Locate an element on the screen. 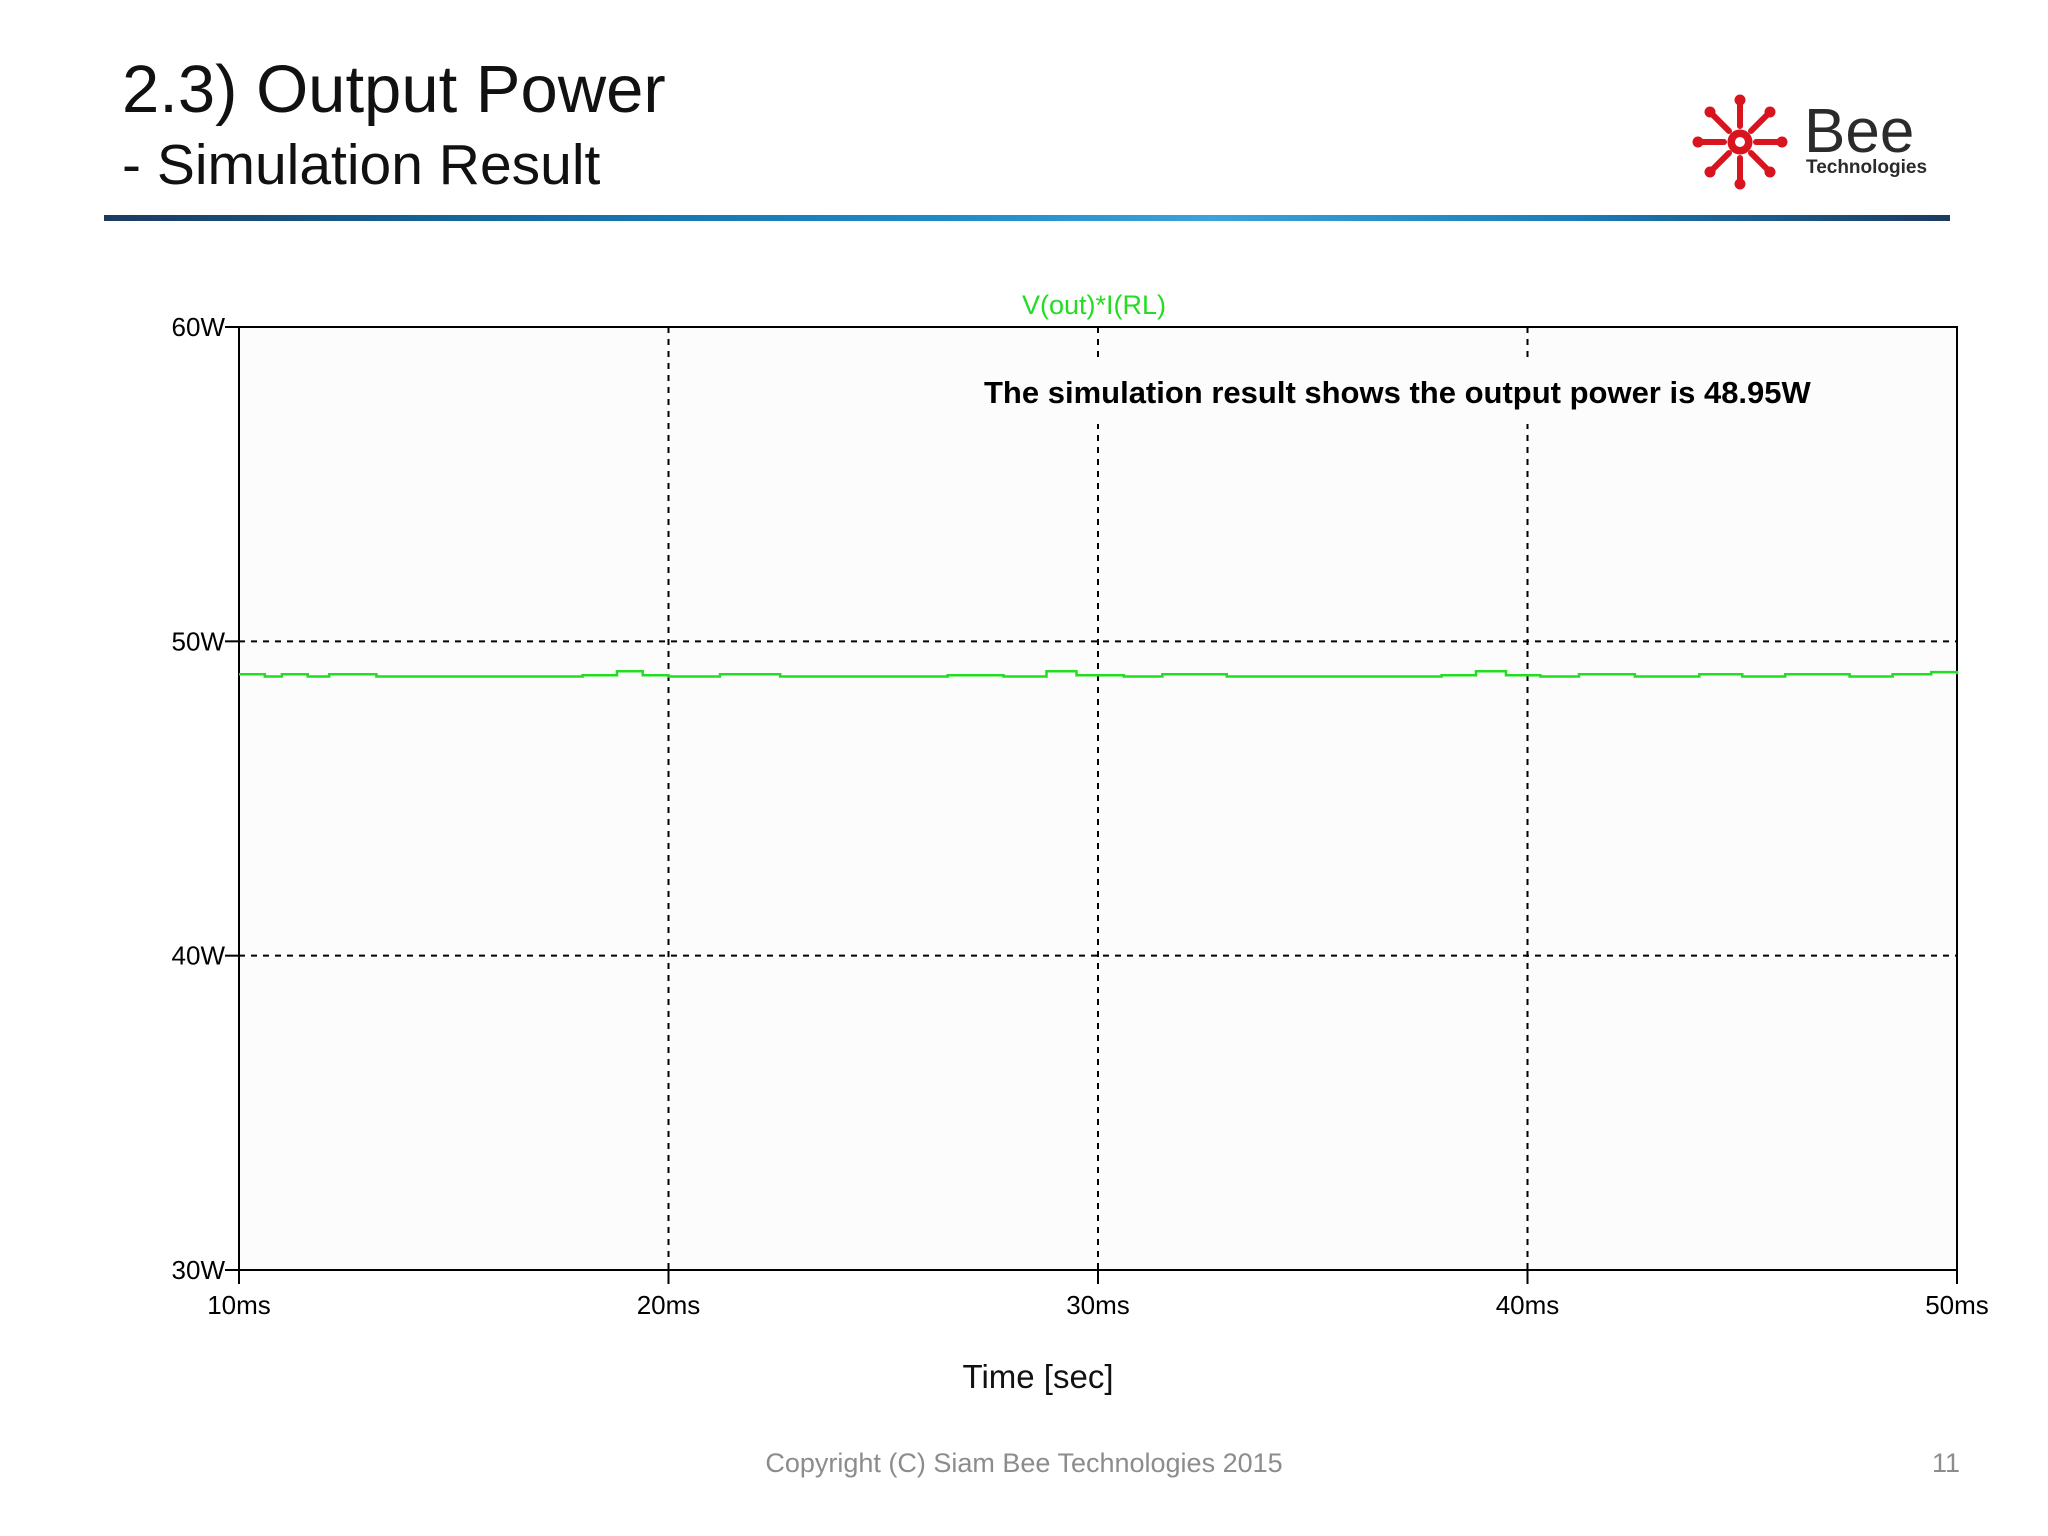 This screenshot has height=1536, width=2048. logo-tagline: Technologies is located at coordinates (1866, 167).